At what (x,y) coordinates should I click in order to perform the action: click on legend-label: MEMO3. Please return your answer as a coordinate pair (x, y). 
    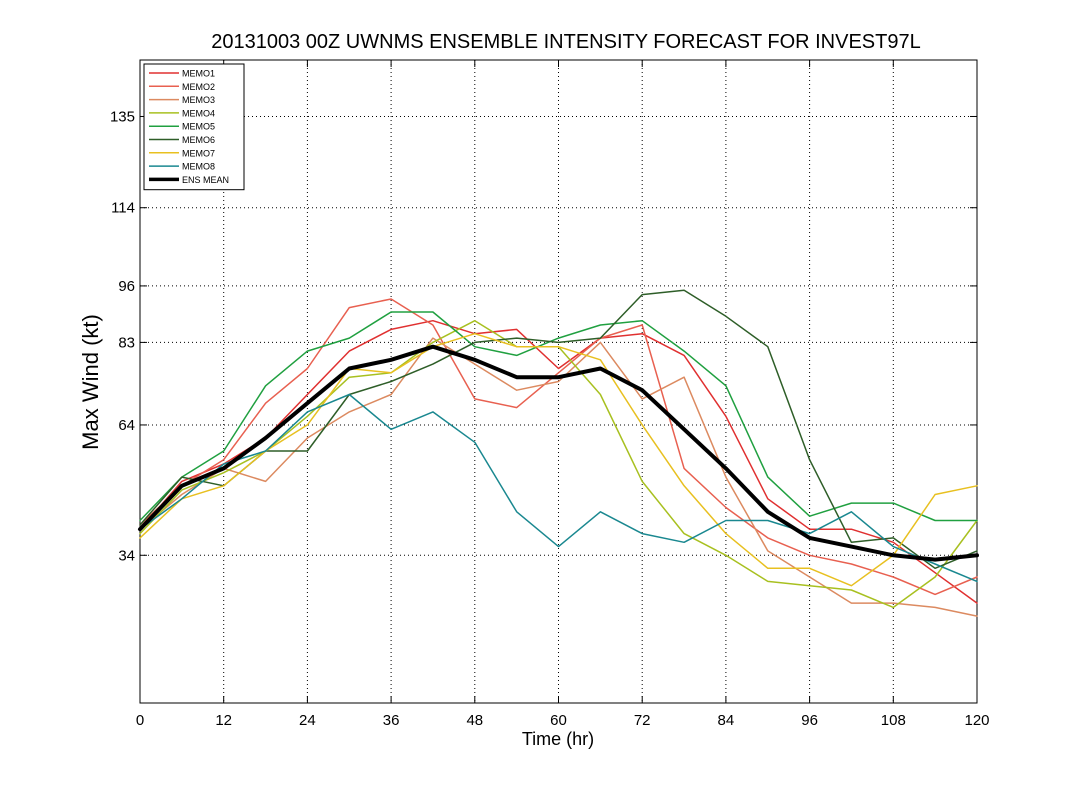
    Looking at the image, I should click on (198, 100).